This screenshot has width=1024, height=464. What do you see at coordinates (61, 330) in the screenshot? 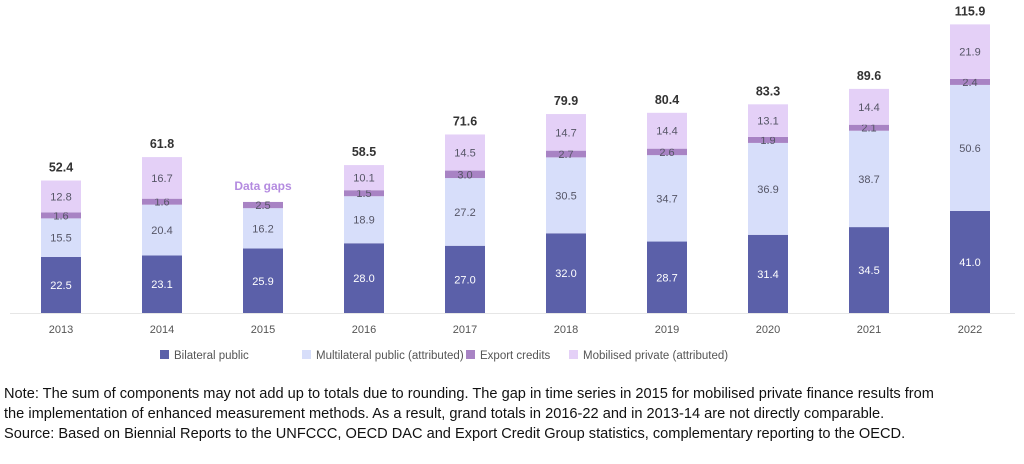
I see `x-tick-label: 2013` at bounding box center [61, 330].